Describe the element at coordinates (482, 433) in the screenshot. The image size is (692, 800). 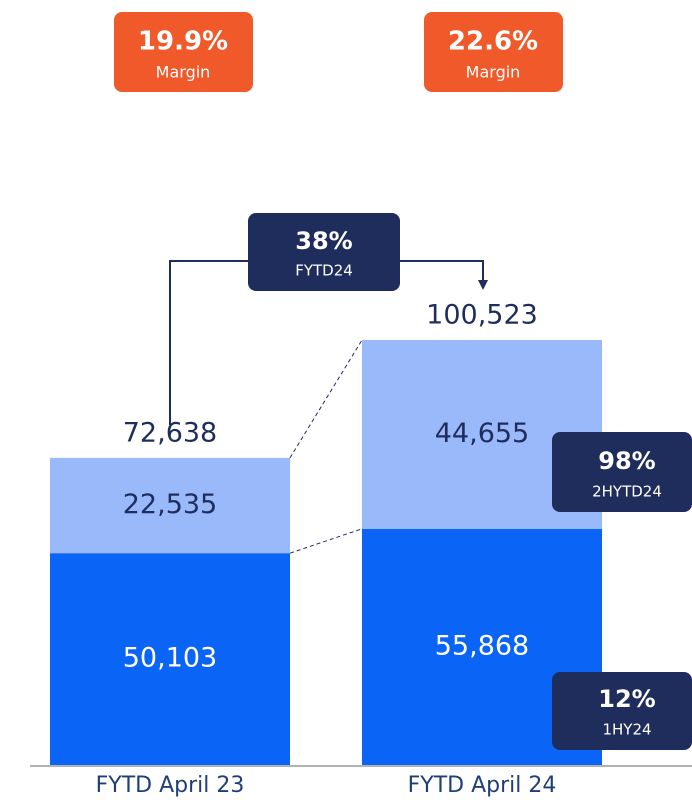
I see `segment-label: 44,655` at that location.